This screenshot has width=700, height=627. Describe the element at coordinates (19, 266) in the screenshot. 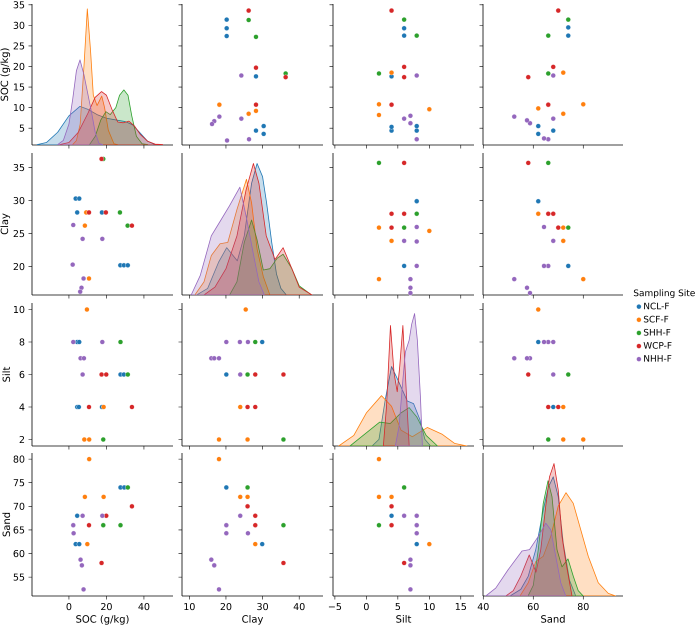

I see `y-tick-label: 20` at that location.